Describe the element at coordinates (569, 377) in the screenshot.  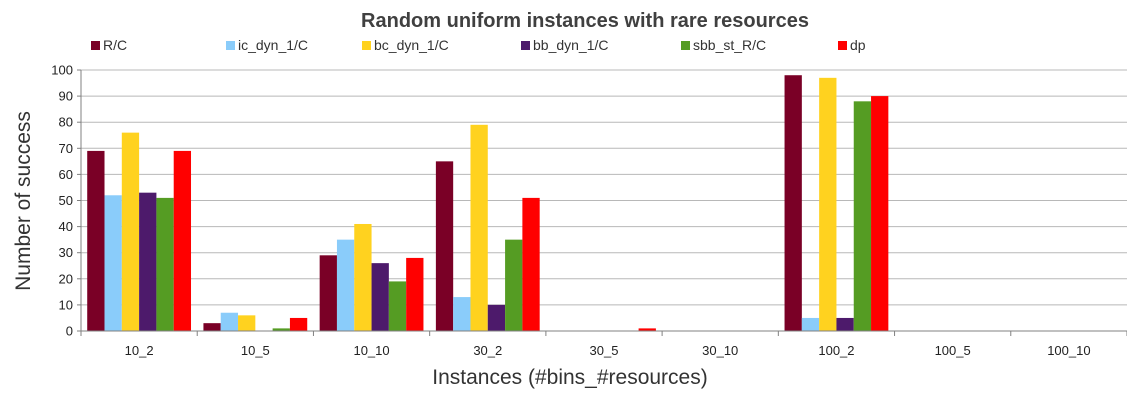
I see `x-axis-label: Instances (#bins_#resources)` at that location.